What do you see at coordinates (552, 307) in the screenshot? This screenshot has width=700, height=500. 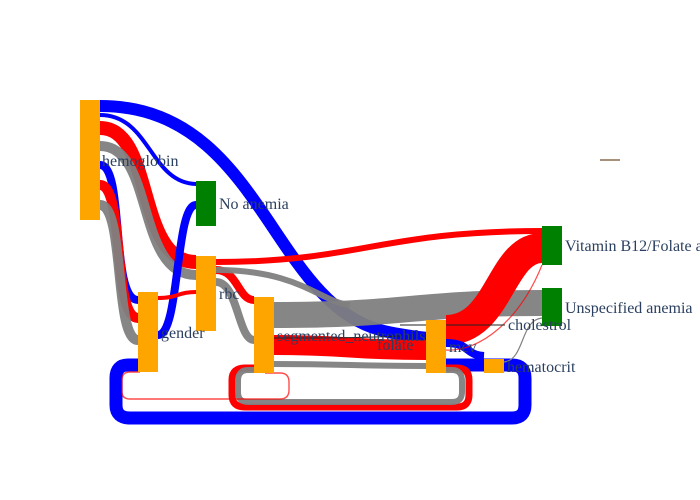 I see `node-unspecified` at bounding box center [552, 307].